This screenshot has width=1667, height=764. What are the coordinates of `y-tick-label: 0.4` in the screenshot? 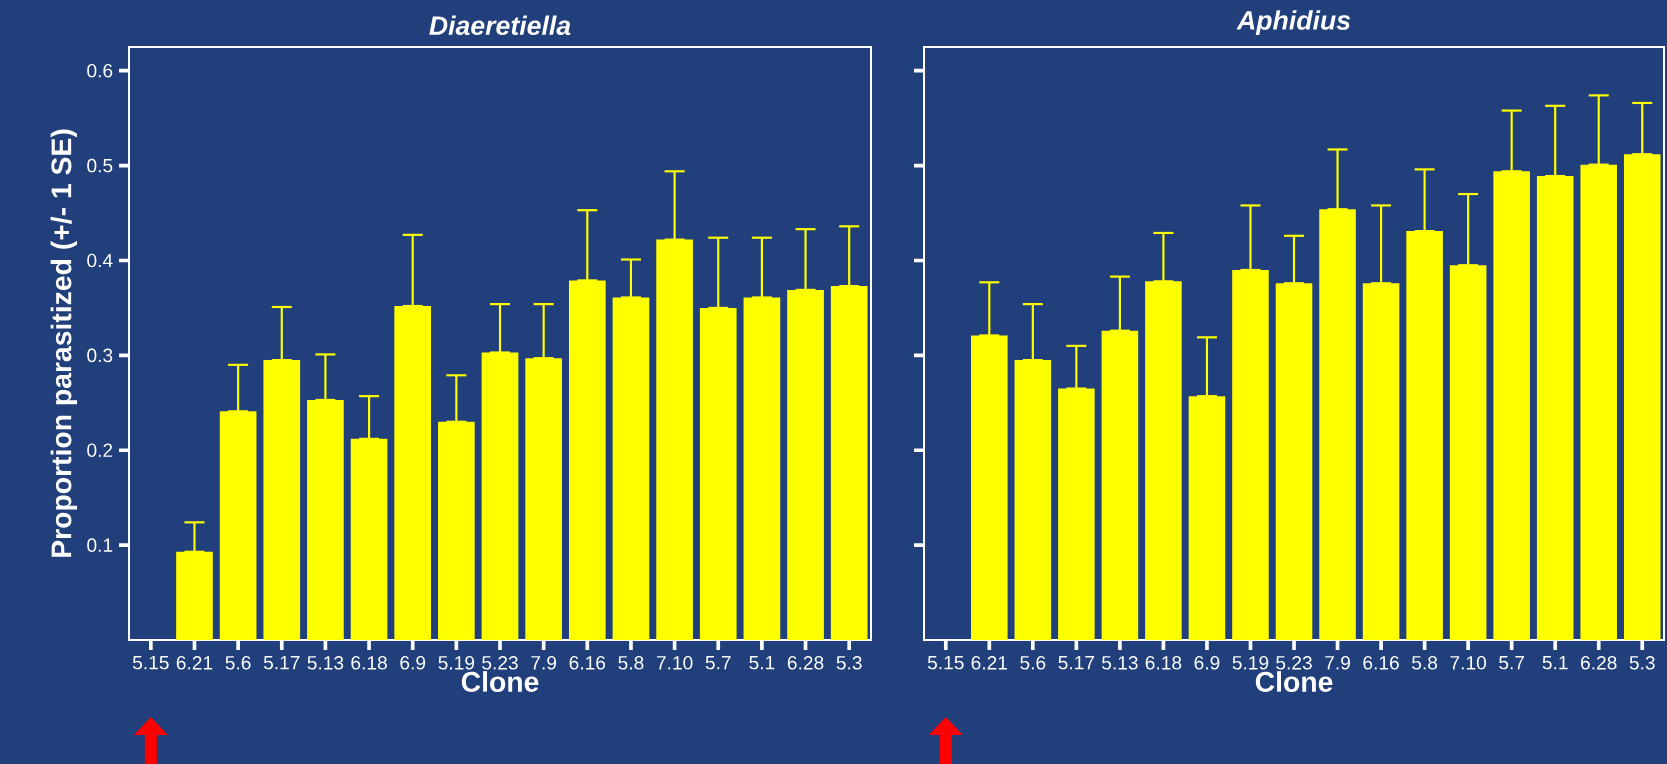 It's located at (100, 260).